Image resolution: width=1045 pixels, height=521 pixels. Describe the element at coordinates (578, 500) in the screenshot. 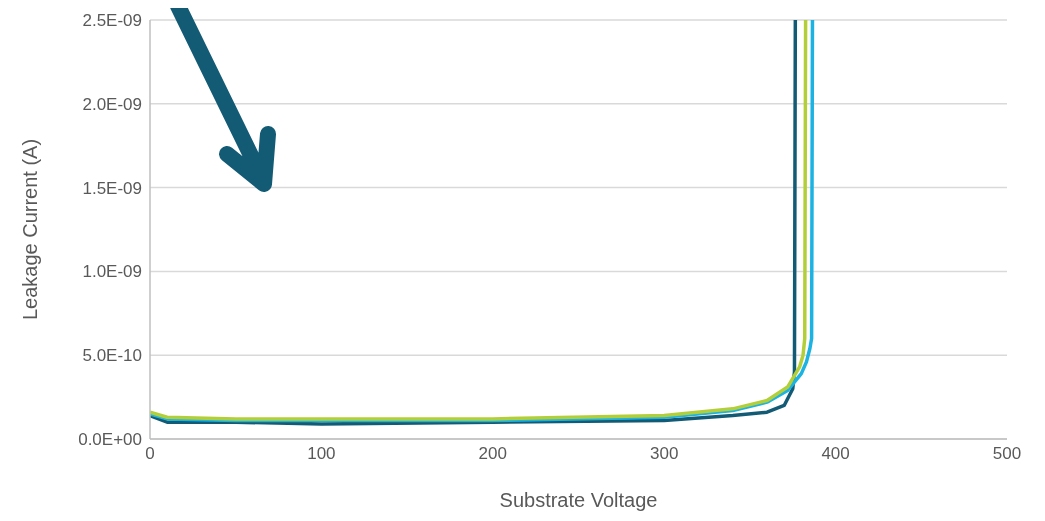

I see `x-axis-title: Substrate Voltage` at that location.